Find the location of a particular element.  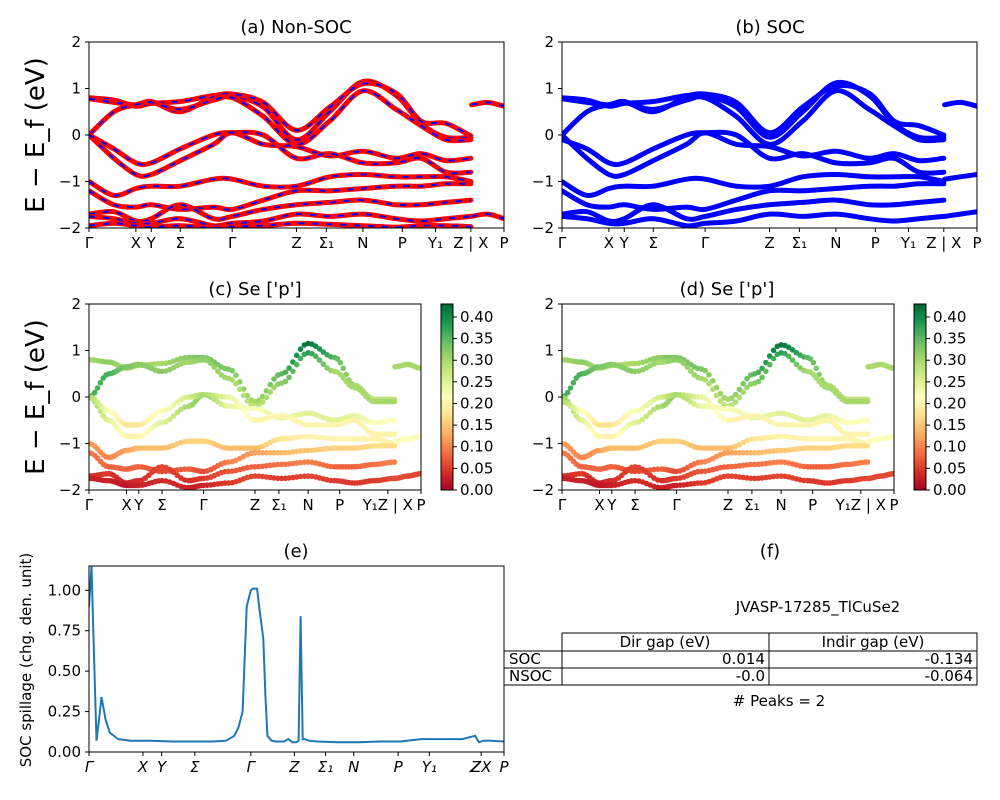

panel-c-colorbar-gradient is located at coordinates (447, 397).